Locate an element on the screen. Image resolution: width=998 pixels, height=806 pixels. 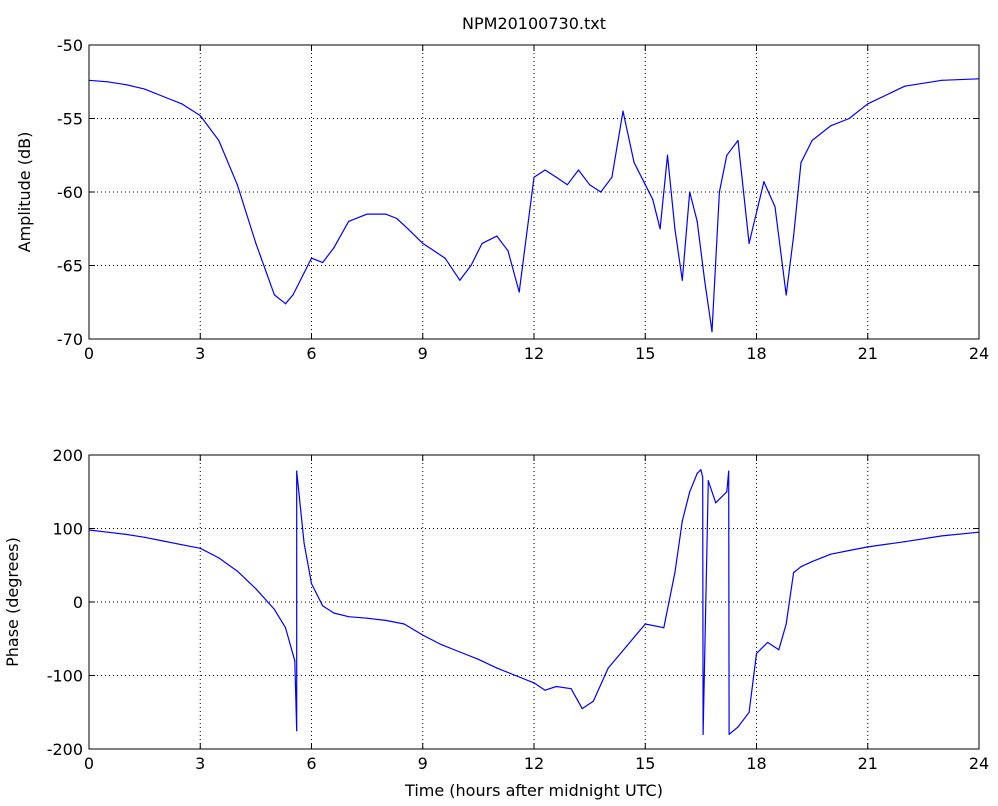
x-tick-label: 9 is located at coordinates (423, 353).